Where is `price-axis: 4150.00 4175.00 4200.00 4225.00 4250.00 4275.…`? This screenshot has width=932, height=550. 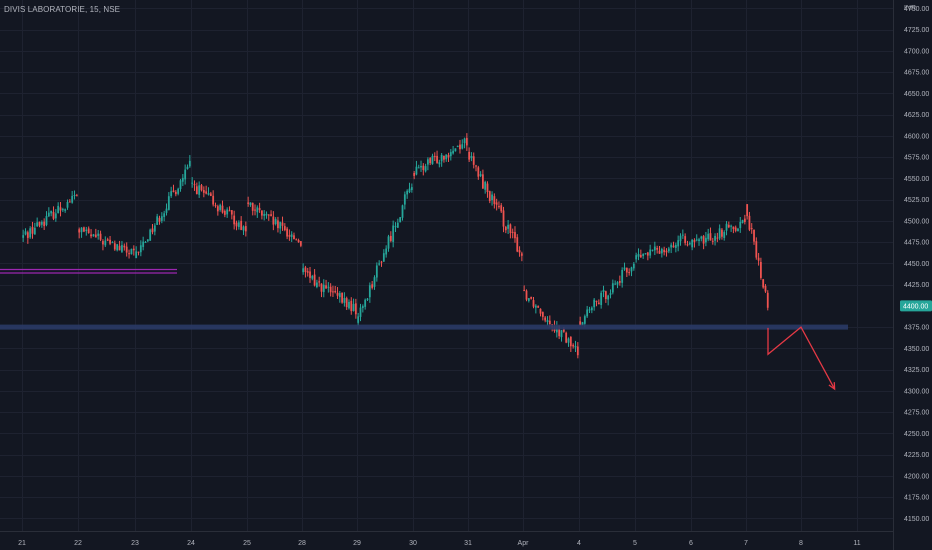 price-axis: 4150.00 4175.00 4200.00 4225.00 4250.00 4275.… is located at coordinates (912, 275).